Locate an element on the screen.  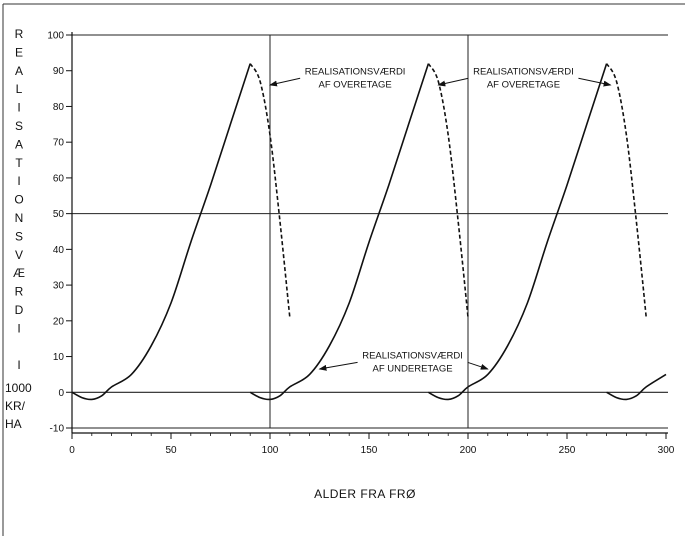
y-label-char-11: S is located at coordinates (19, 236).